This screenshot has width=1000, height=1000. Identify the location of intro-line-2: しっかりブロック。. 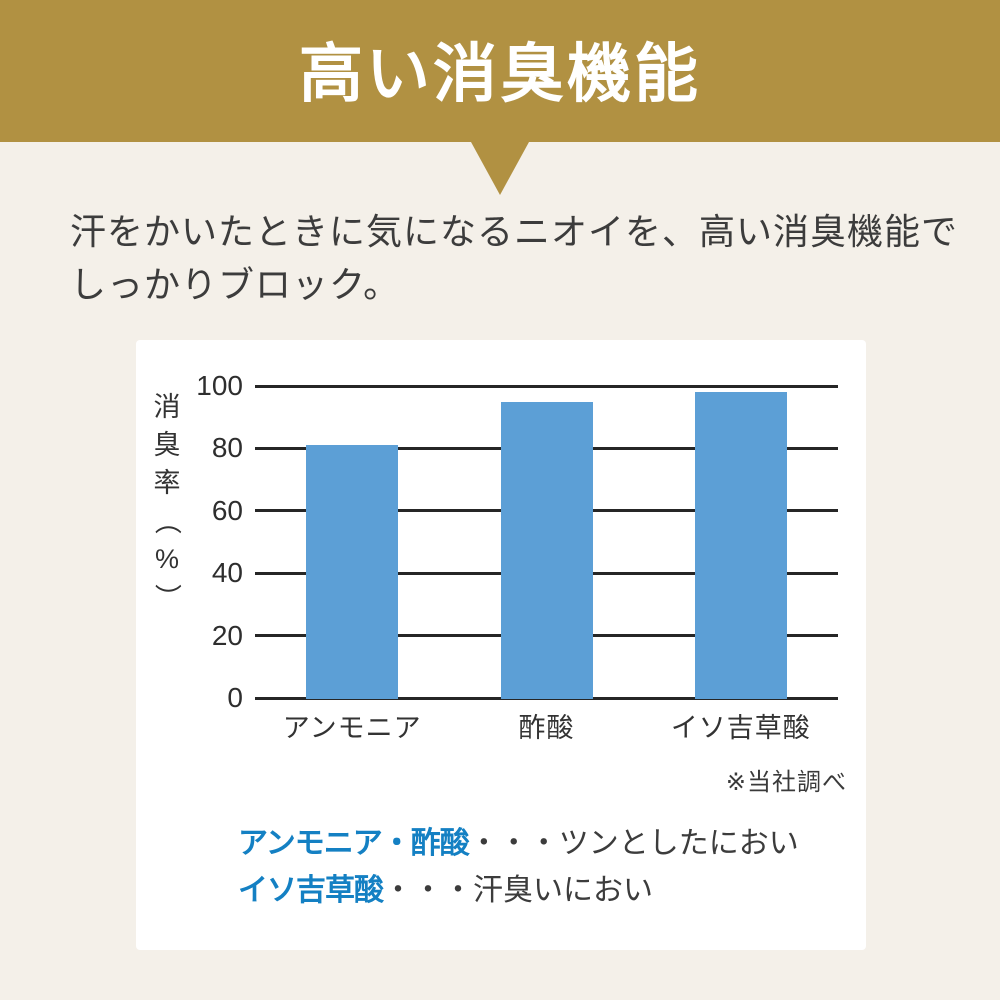
(235, 284).